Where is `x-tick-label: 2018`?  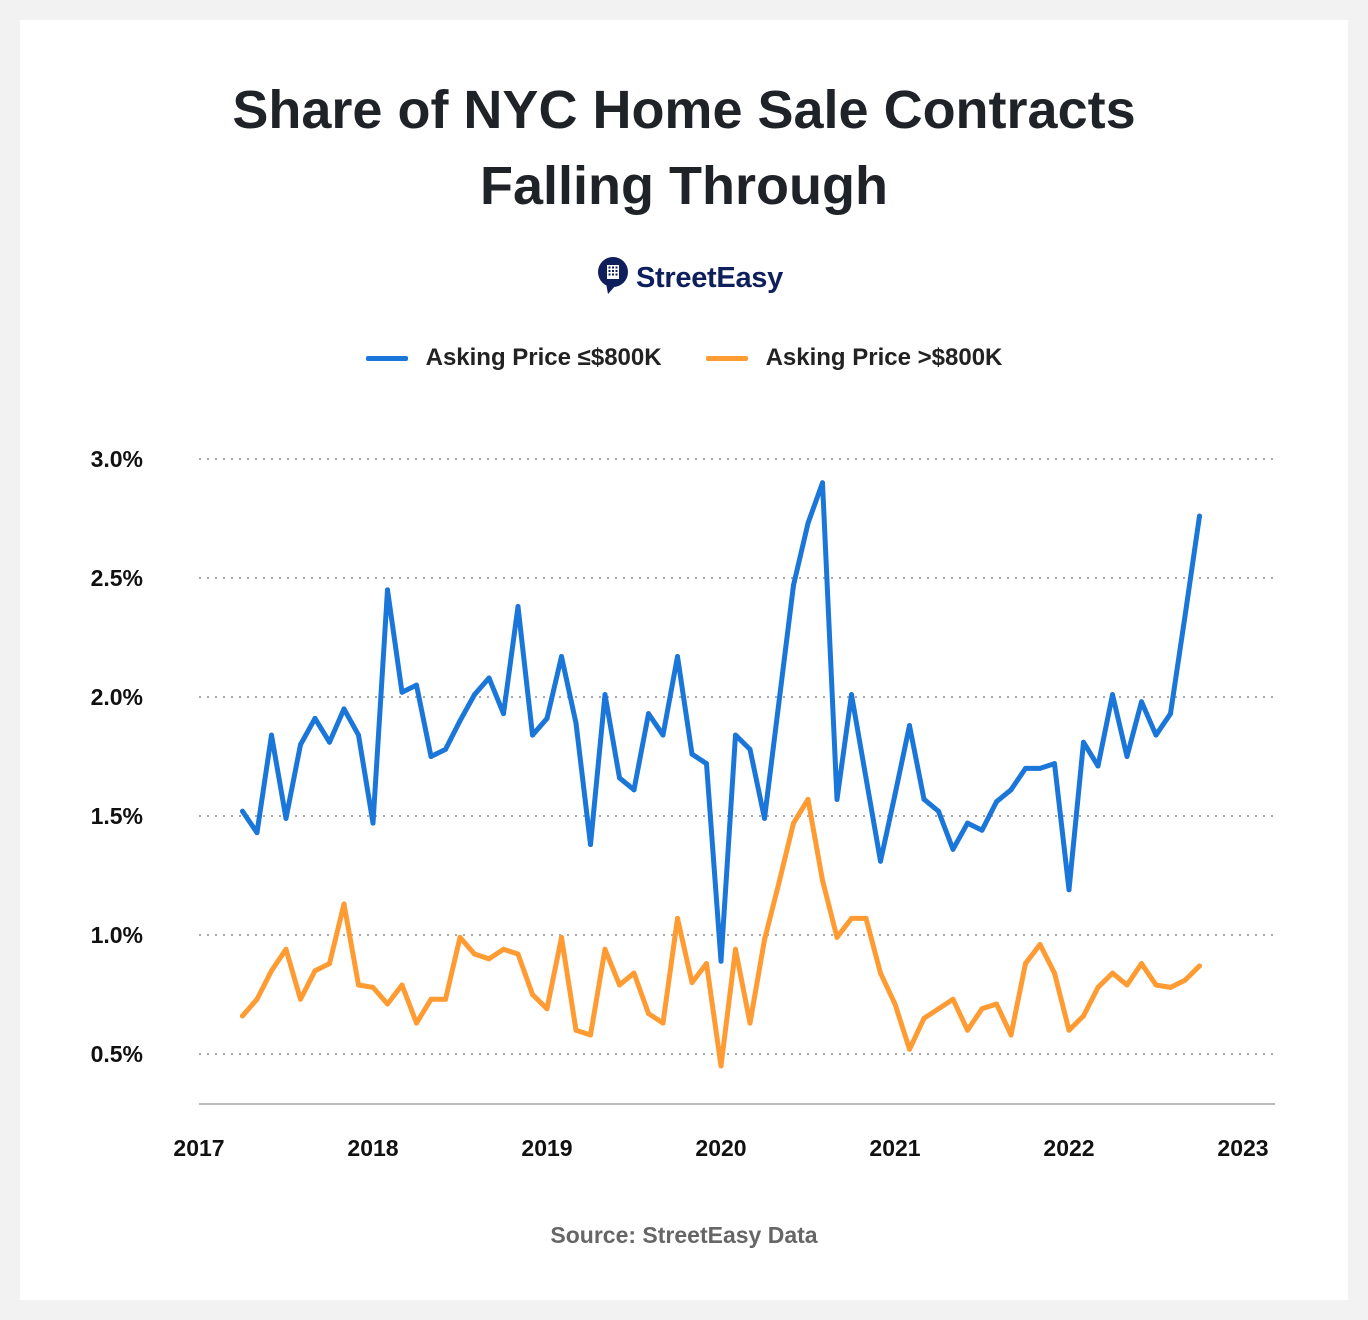 x-tick-label: 2018 is located at coordinates (372, 1148).